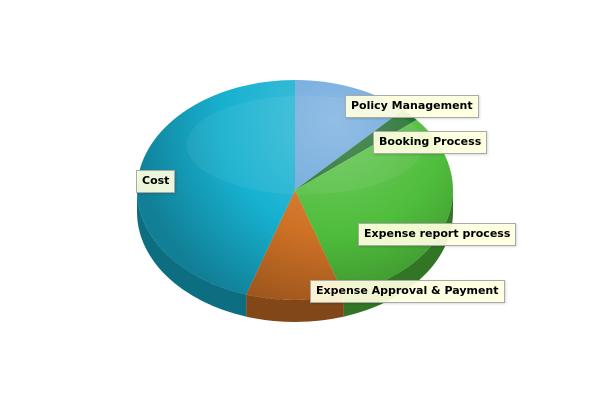  I want to click on pie-highlight, so click(305, 145).